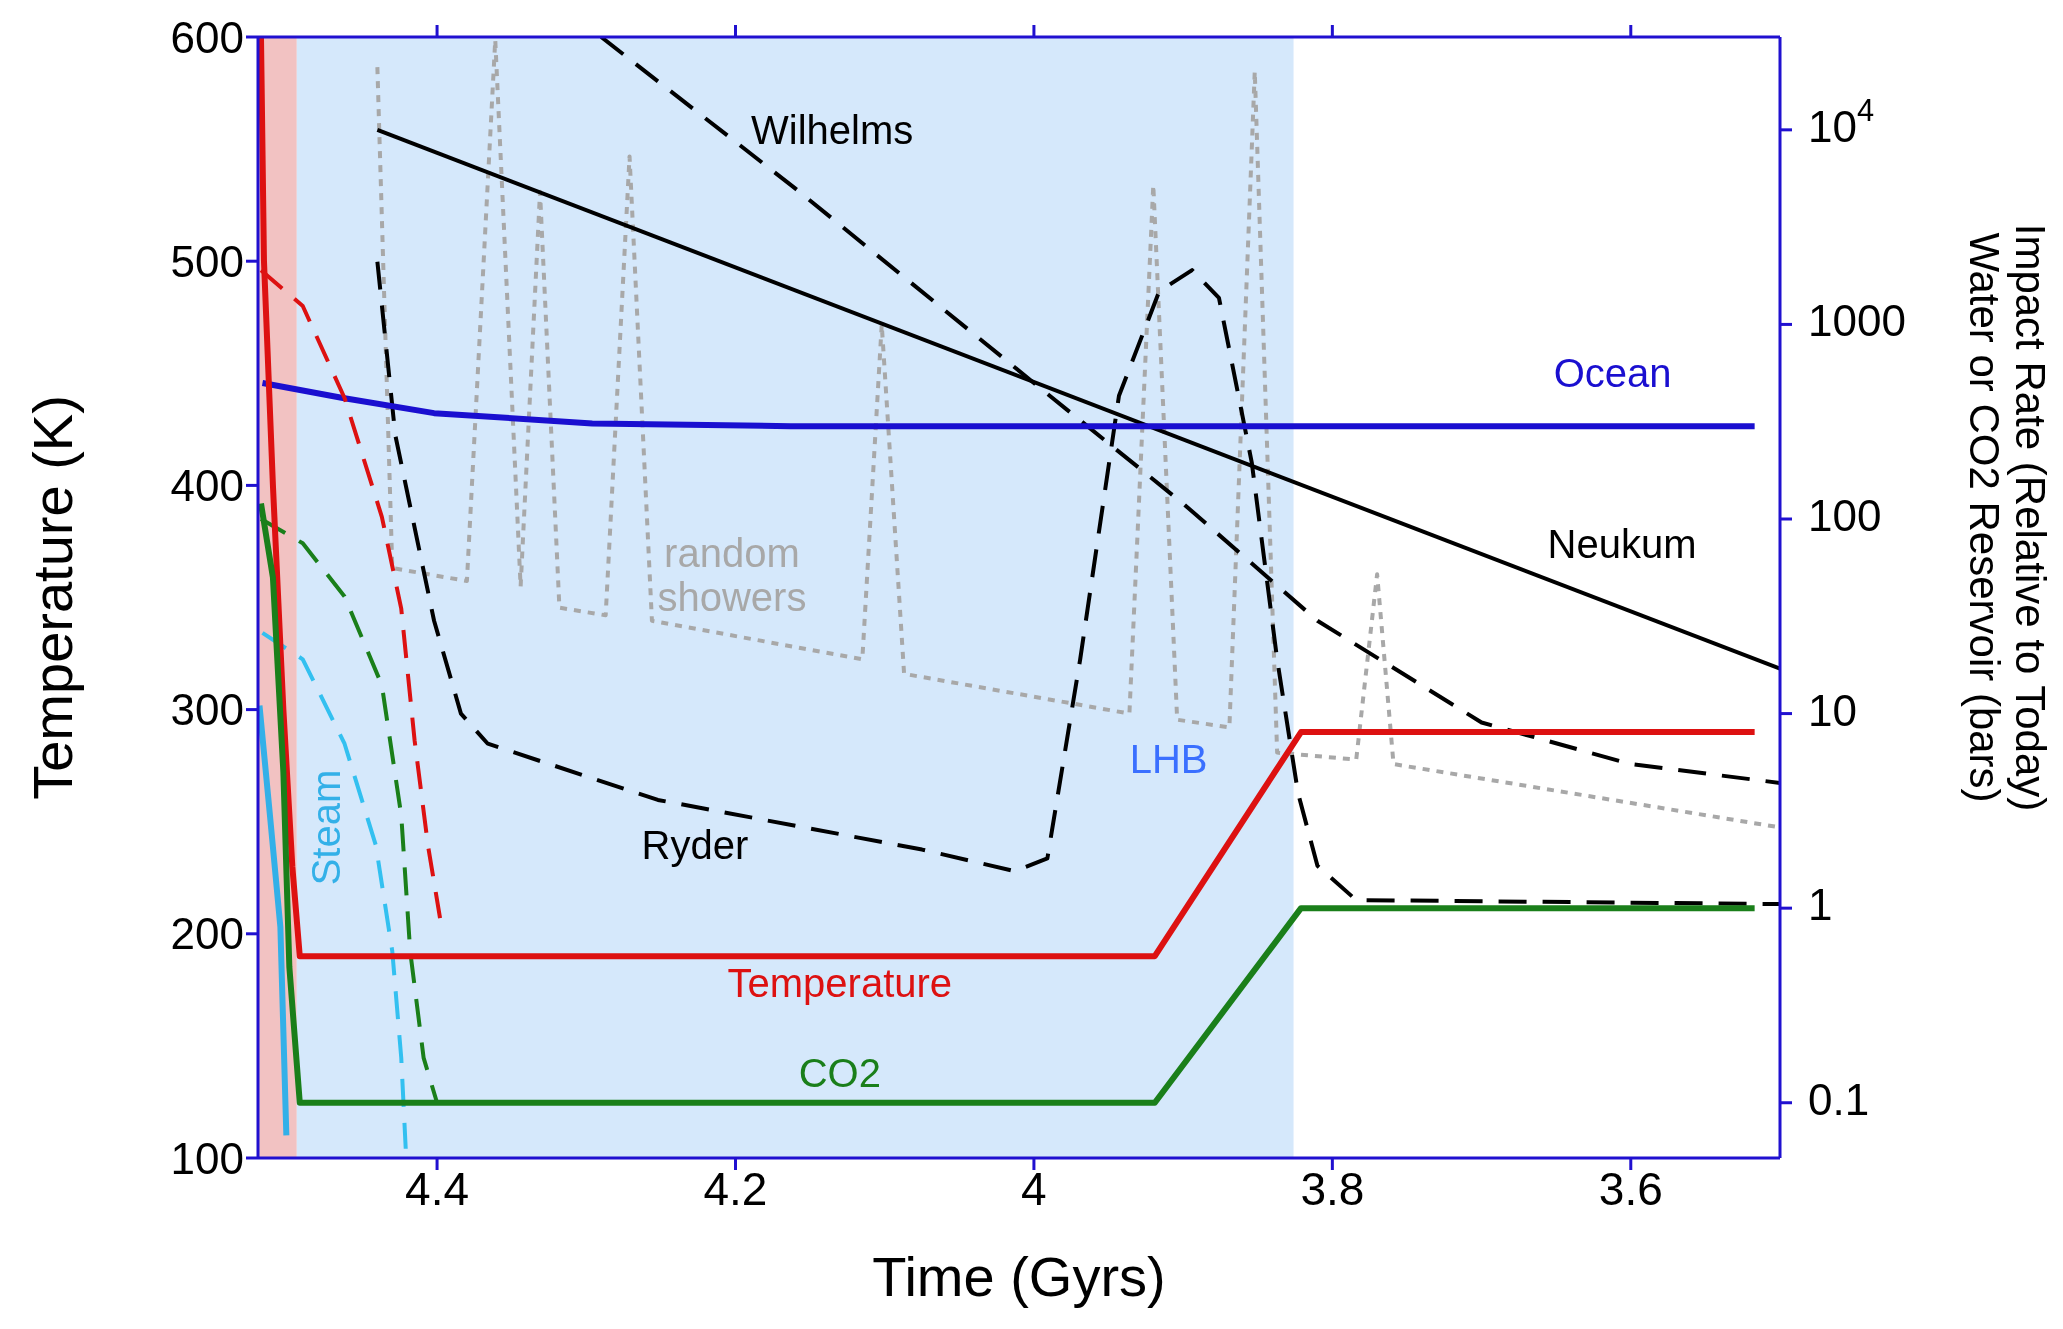  Describe the element at coordinates (1612, 372) in the screenshot. I see `series-label: Ocean` at that location.